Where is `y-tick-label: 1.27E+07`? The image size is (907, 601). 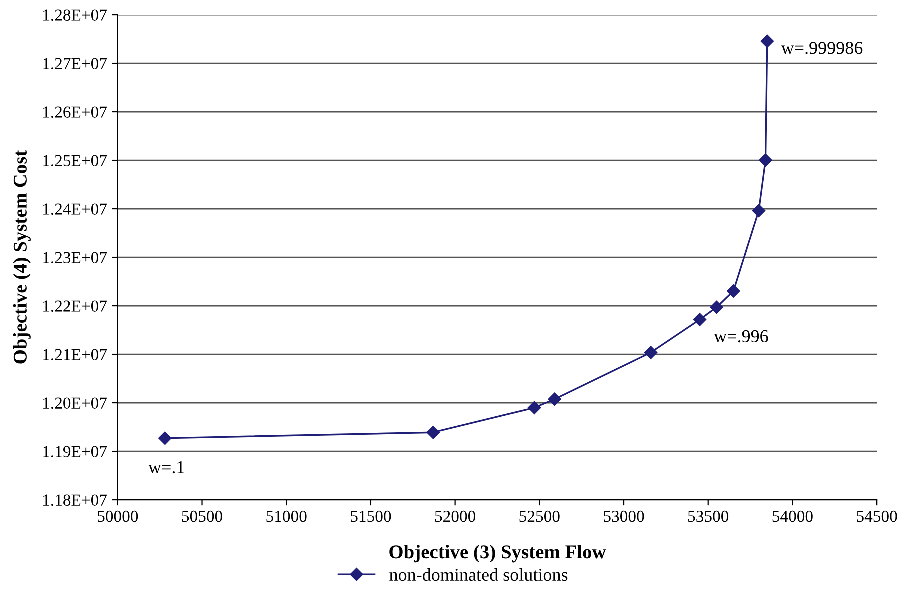
y-tick-label: 1.27E+07 is located at coordinates (76, 64).